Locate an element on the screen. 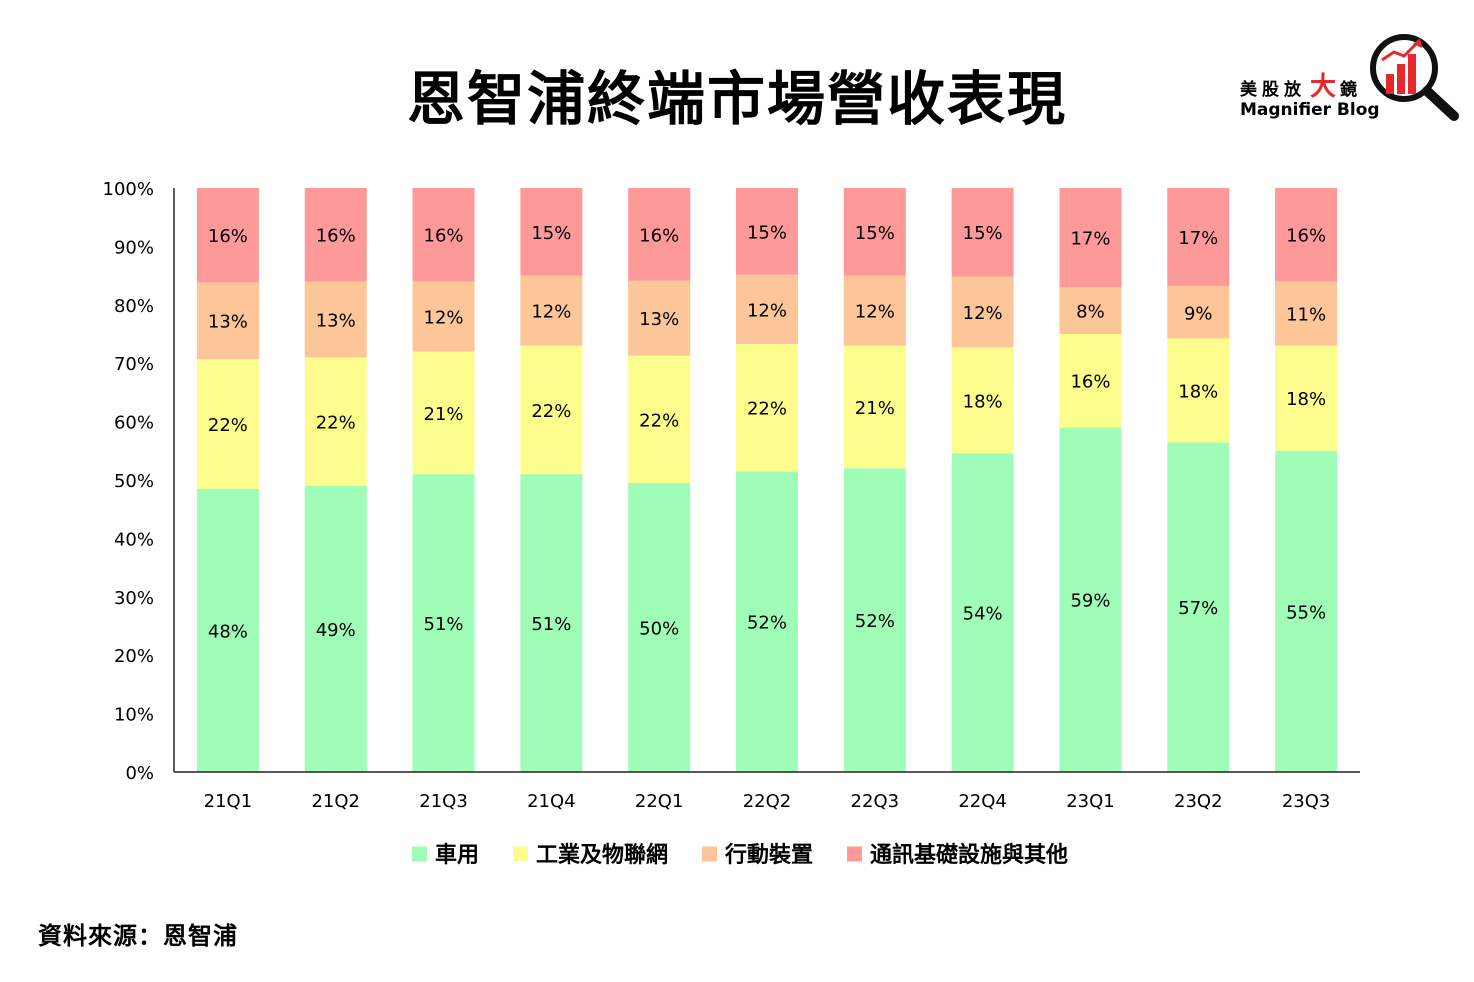 This screenshot has height=982, width=1474. legend-label: 車用 is located at coordinates (457, 855).